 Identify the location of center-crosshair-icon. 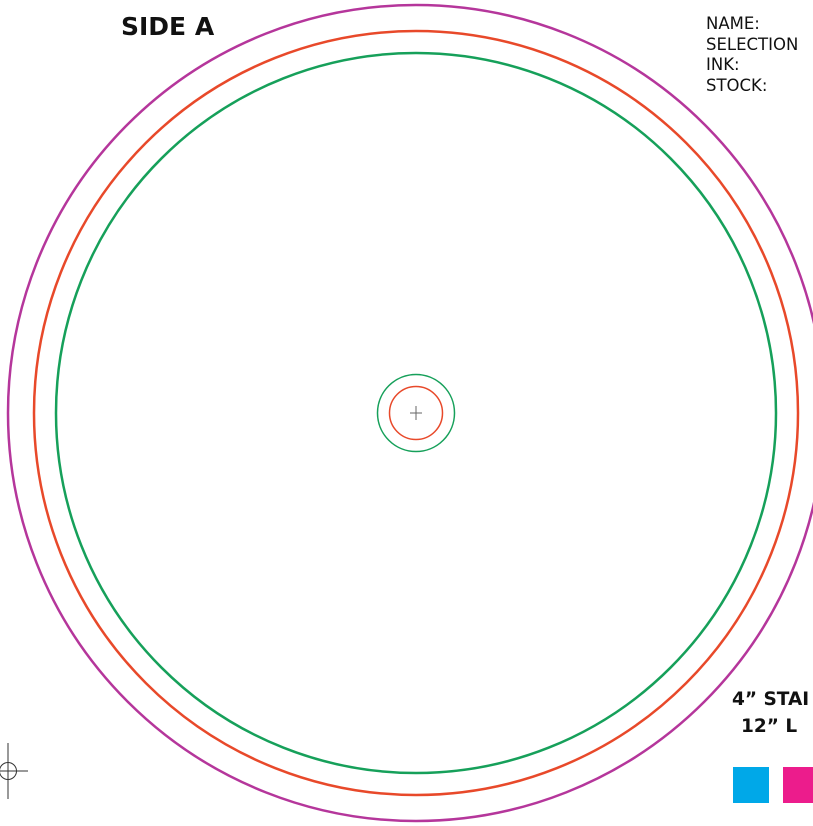
(416, 413).